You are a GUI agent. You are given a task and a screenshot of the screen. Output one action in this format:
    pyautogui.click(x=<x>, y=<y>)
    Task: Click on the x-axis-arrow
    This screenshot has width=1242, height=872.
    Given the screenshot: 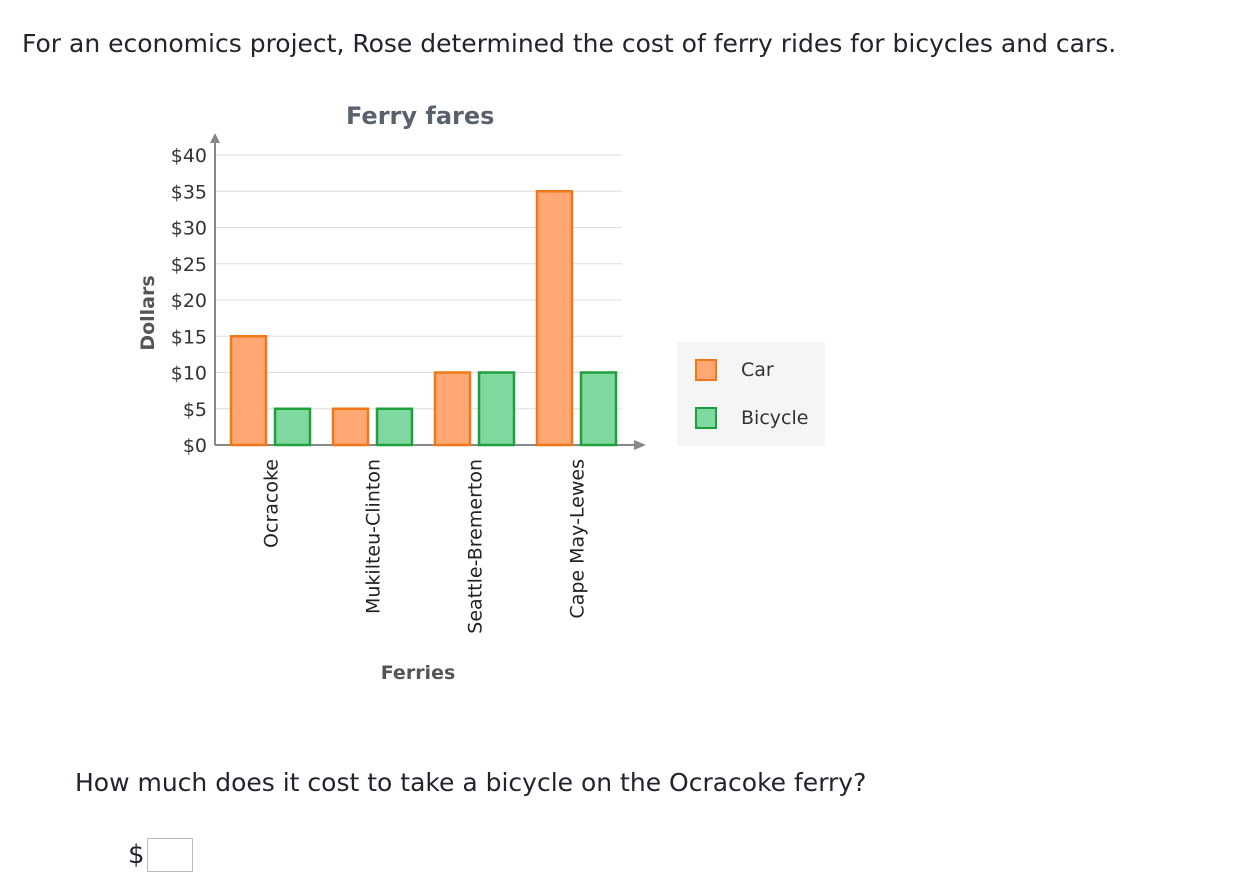 What is the action you would take?
    pyautogui.click(x=640, y=445)
    